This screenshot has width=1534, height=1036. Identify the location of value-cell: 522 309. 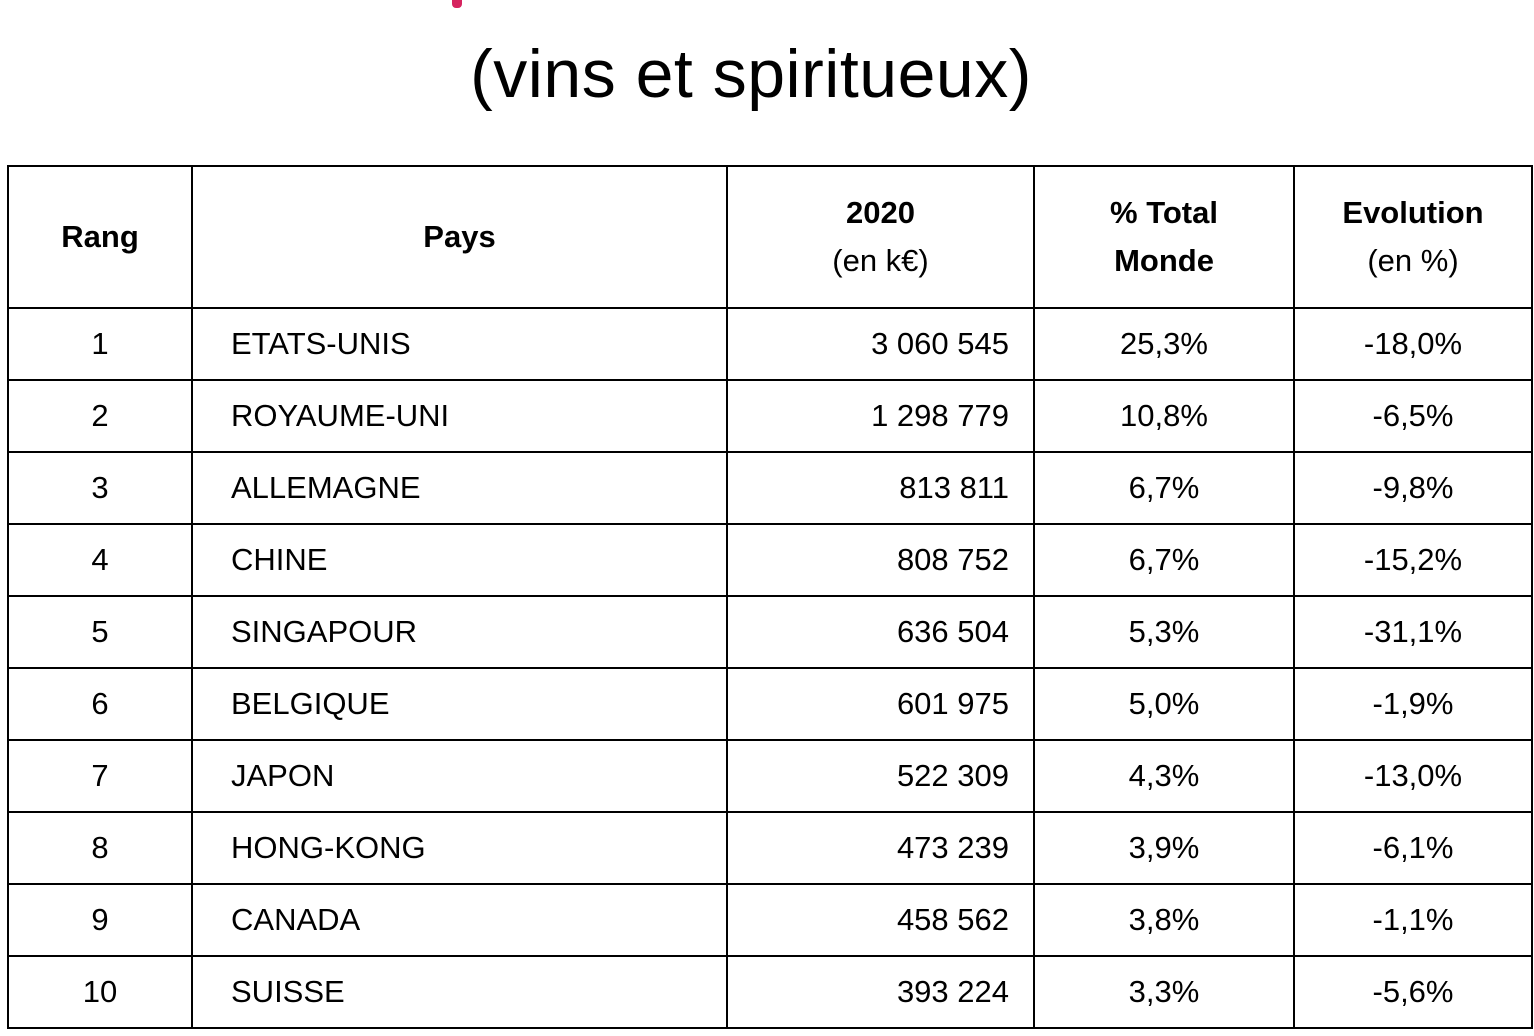
(880, 776).